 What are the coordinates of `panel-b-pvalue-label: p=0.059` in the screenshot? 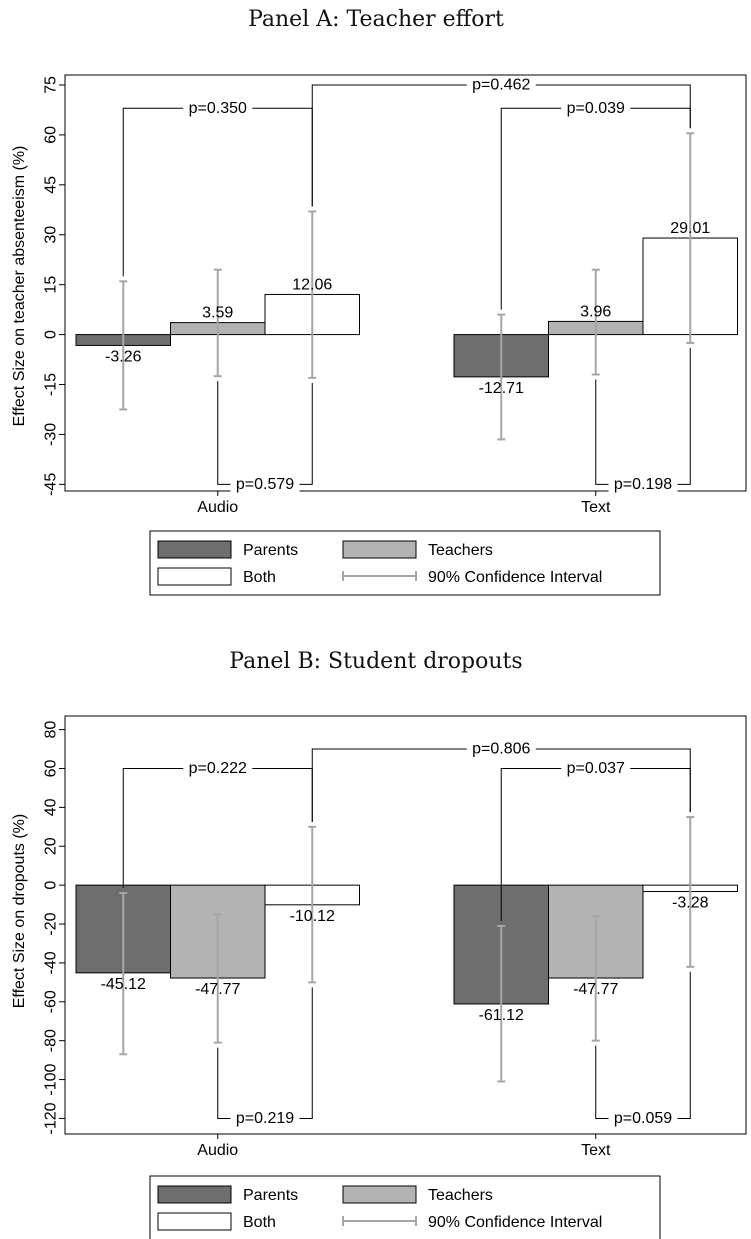 It's located at (643, 1118).